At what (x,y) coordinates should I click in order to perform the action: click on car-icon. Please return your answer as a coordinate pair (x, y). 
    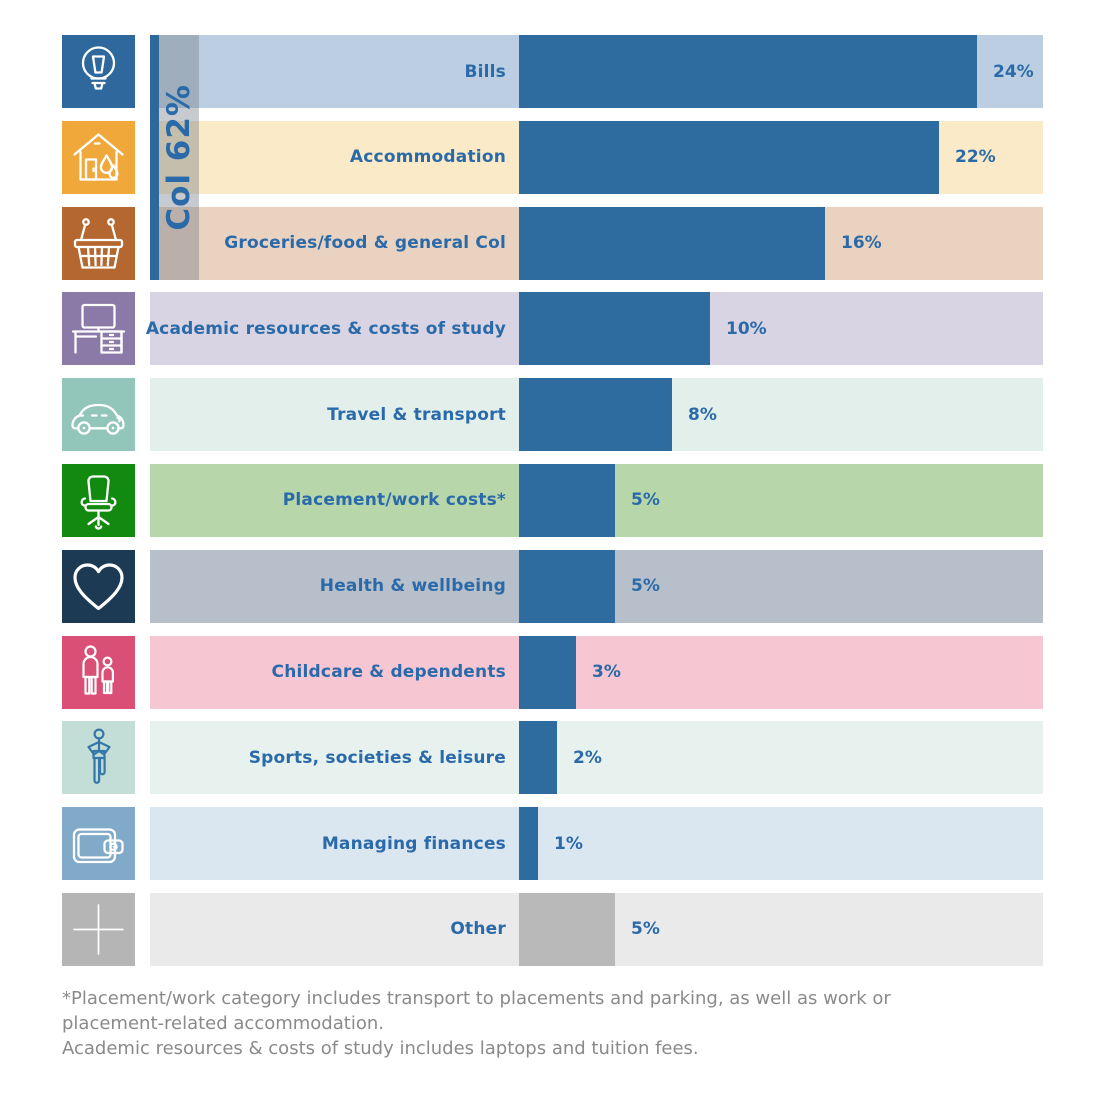
    Looking at the image, I should click on (98, 415).